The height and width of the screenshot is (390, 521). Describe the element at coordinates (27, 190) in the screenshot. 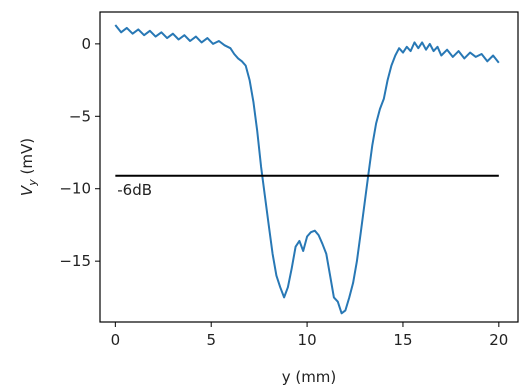

I see `y-axis-label-main: V` at that location.